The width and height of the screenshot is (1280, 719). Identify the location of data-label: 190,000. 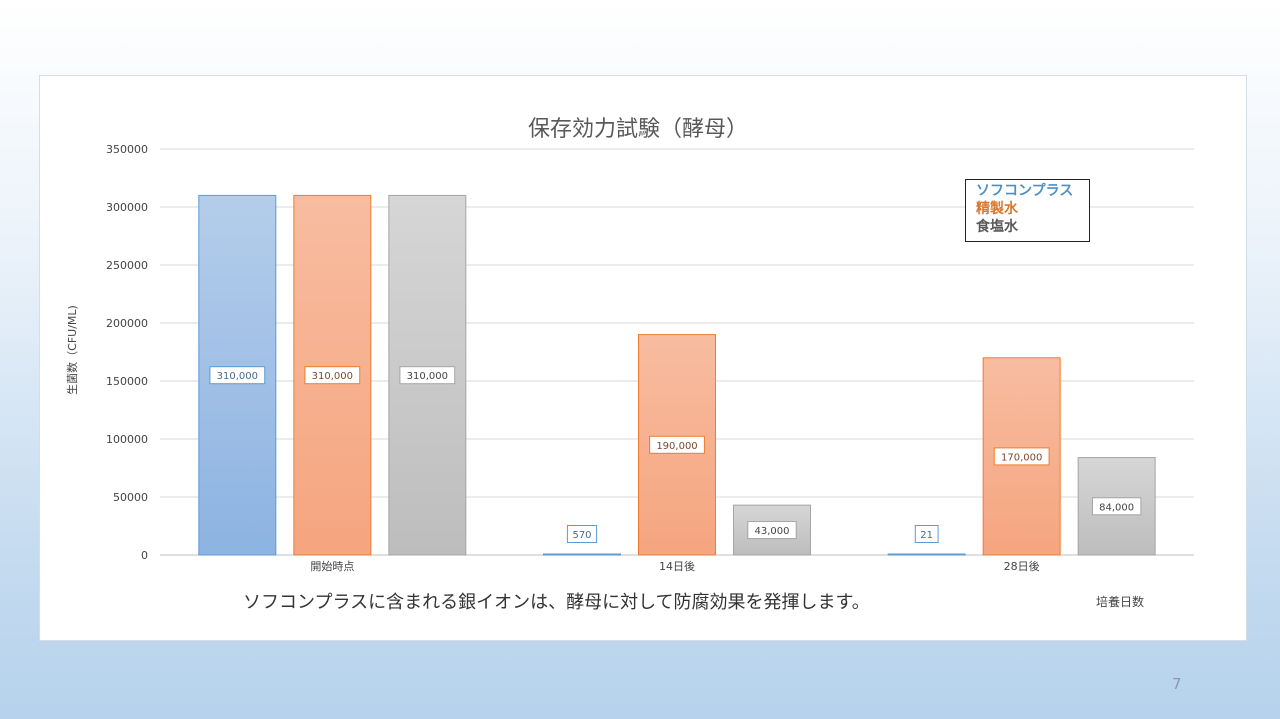
(676, 446).